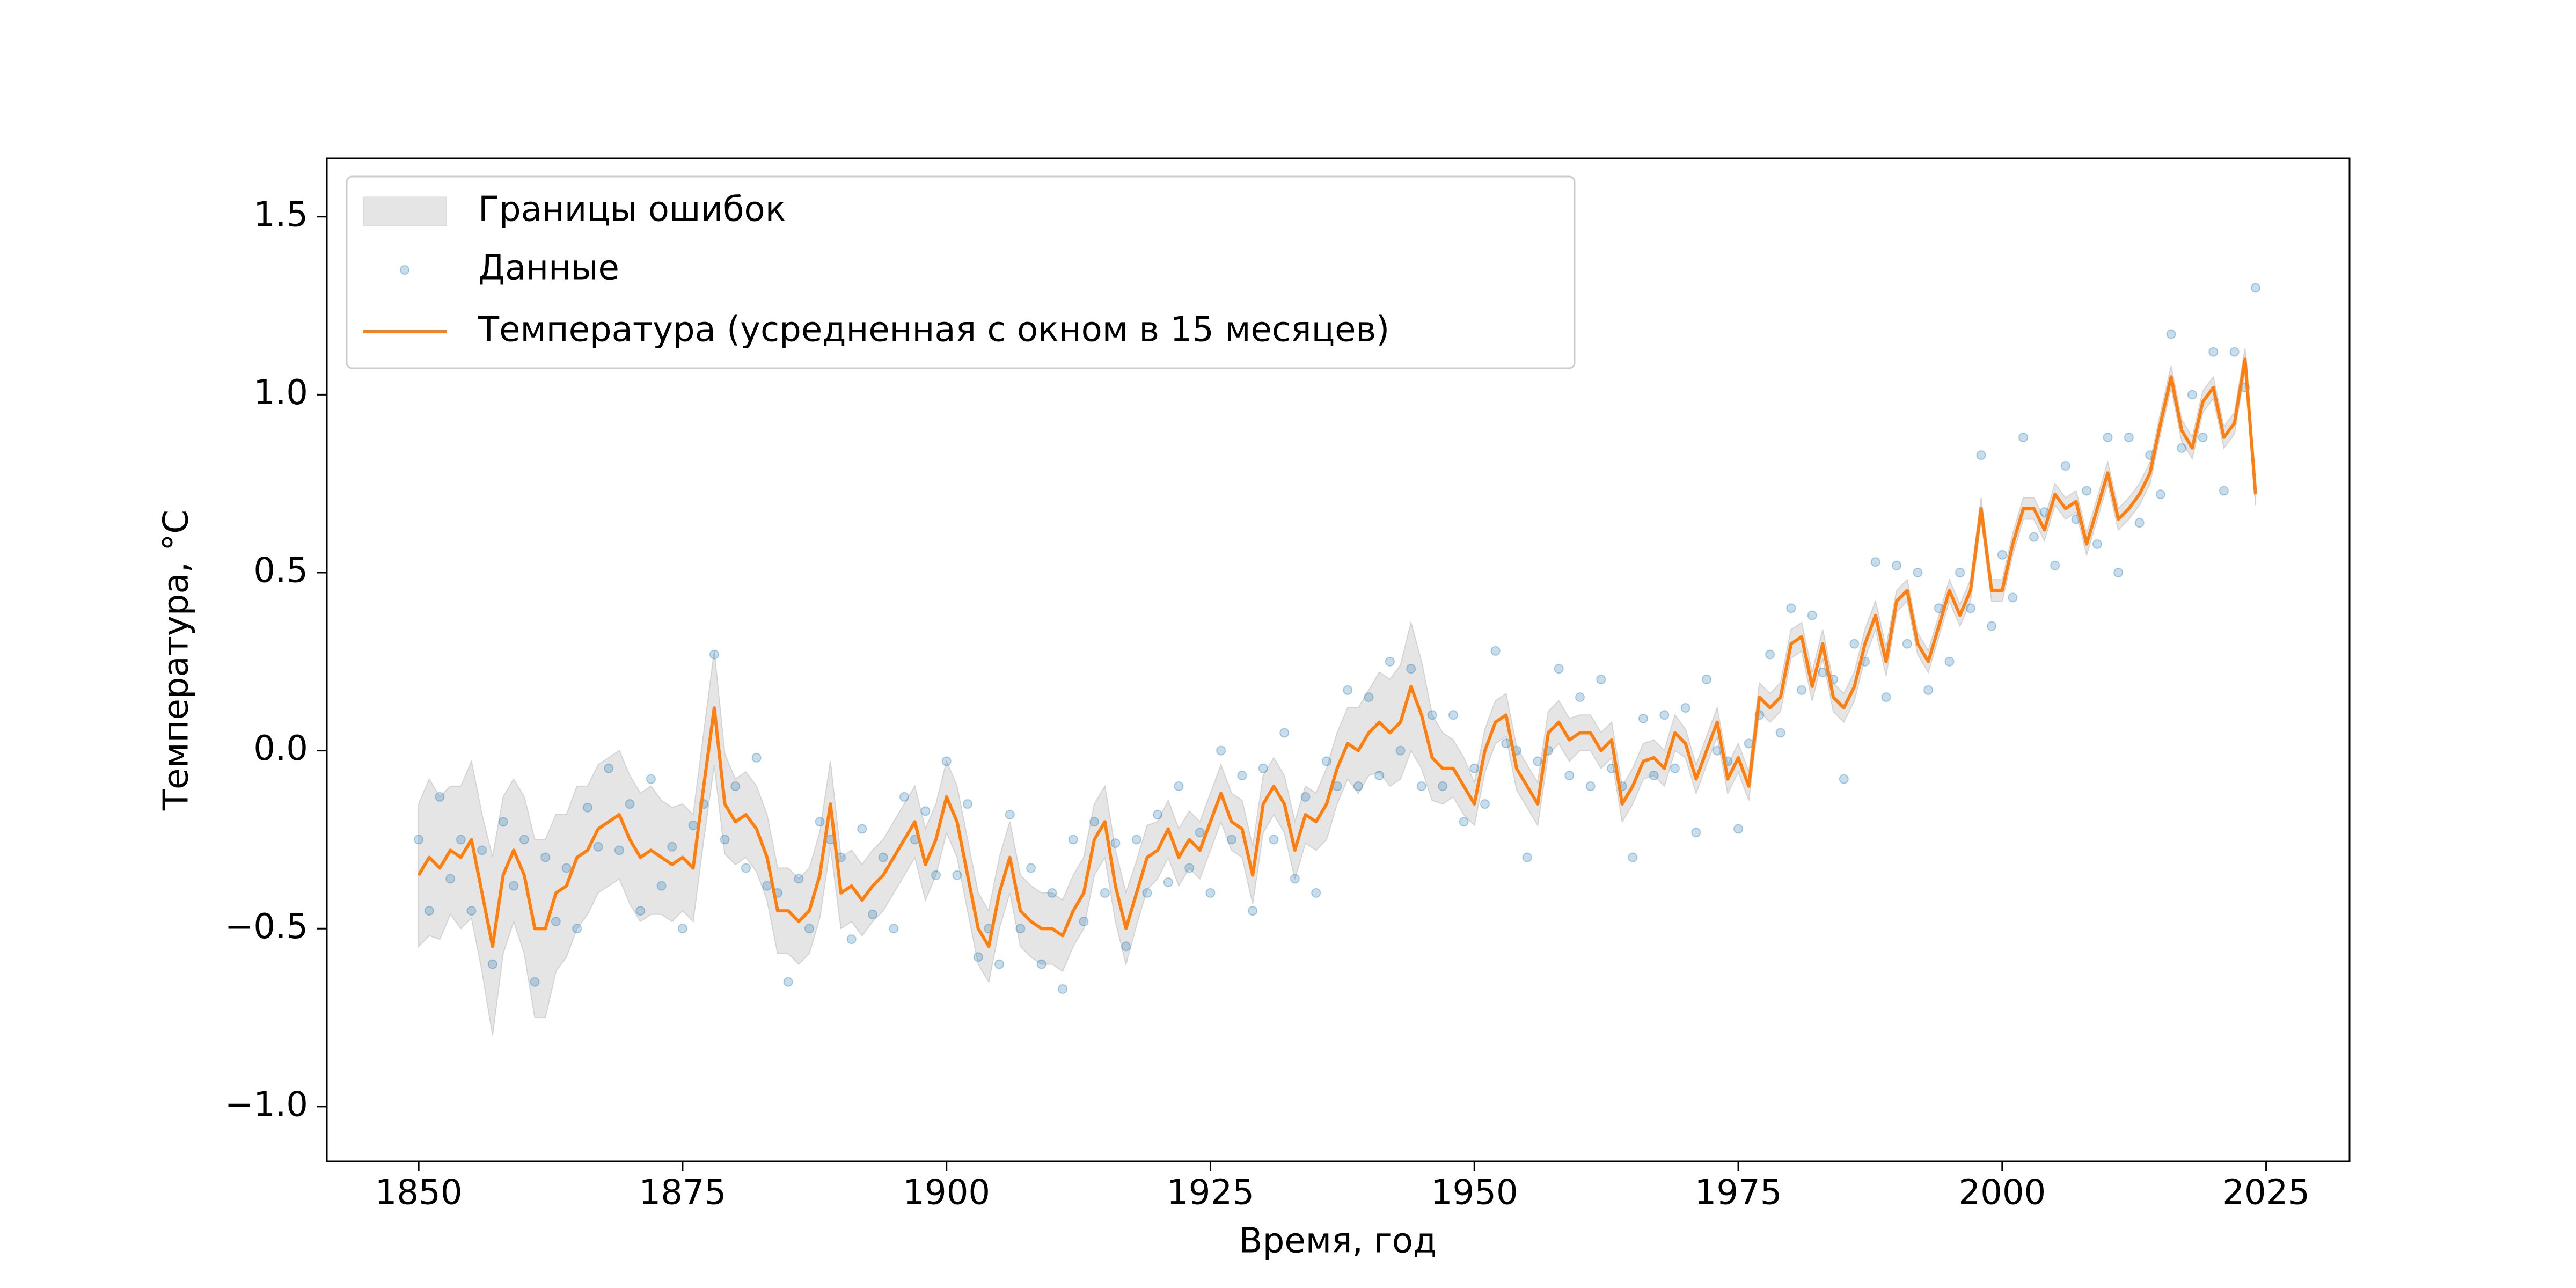  What do you see at coordinates (1474, 1193) in the screenshot?
I see `x-tick-label: 1950` at bounding box center [1474, 1193].